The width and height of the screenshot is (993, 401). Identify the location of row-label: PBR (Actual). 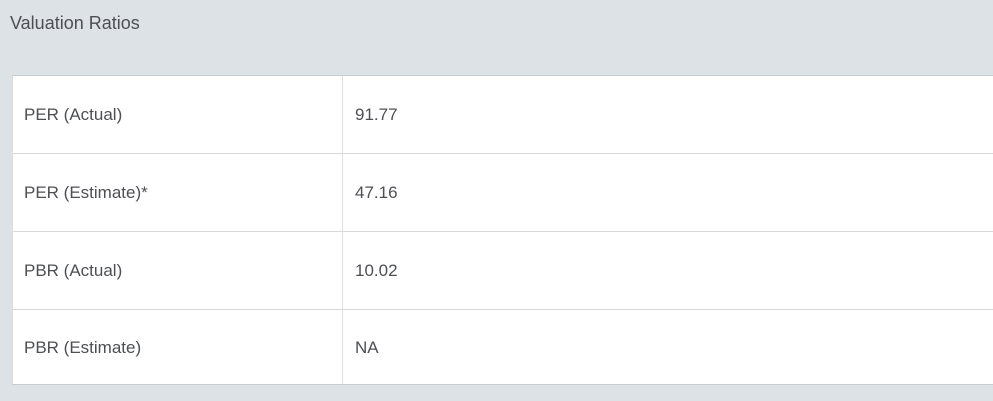
(178, 270).